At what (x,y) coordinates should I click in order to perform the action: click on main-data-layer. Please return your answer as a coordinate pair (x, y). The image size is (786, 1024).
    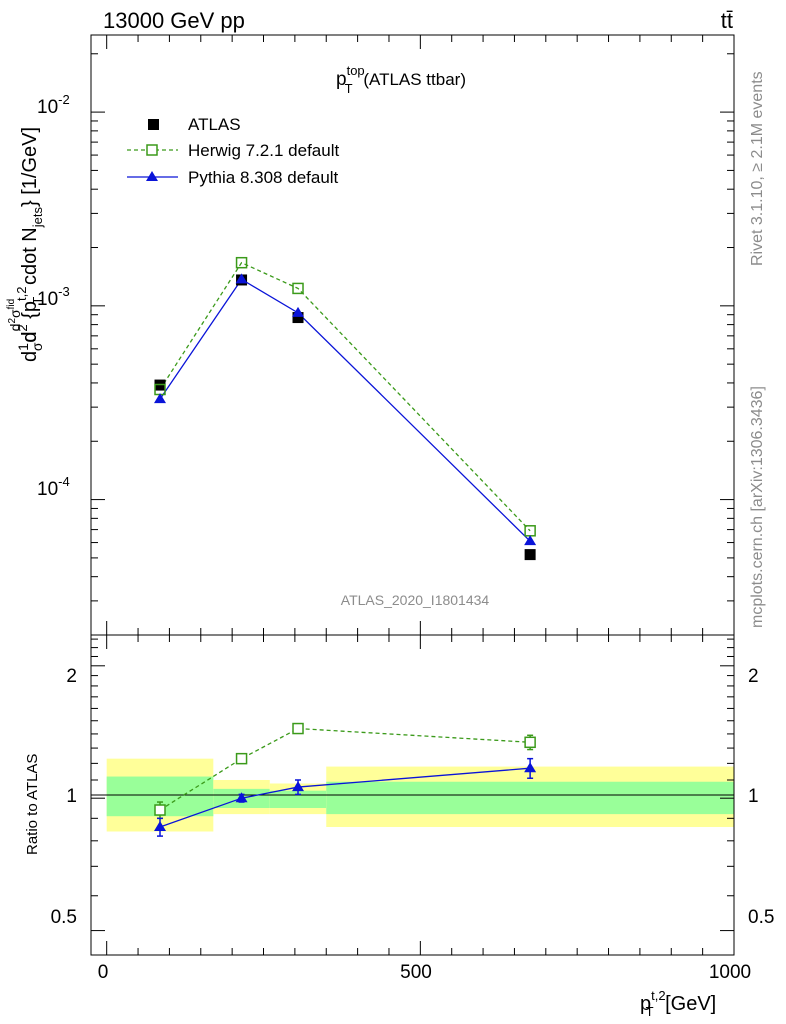
    Looking at the image, I should click on (345, 408).